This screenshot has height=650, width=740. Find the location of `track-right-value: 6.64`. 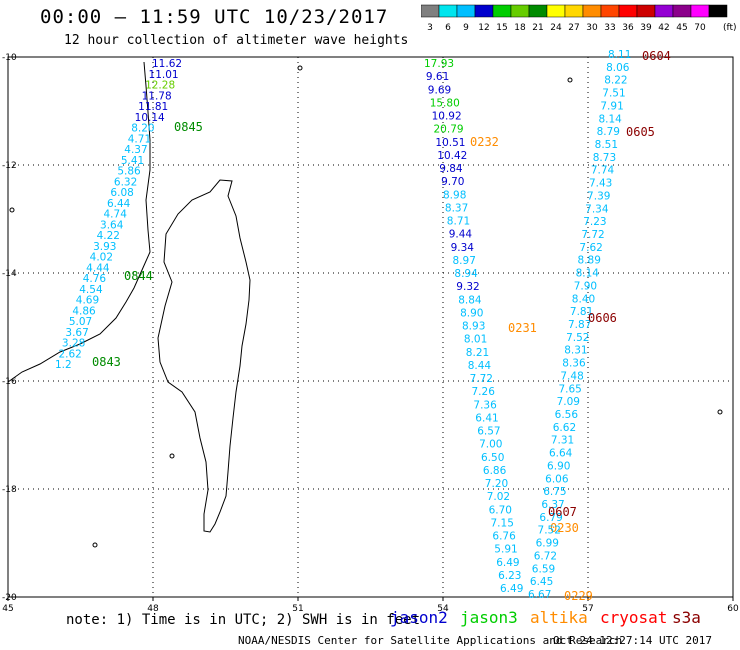

track-right-value: 6.64 is located at coordinates (561, 454).